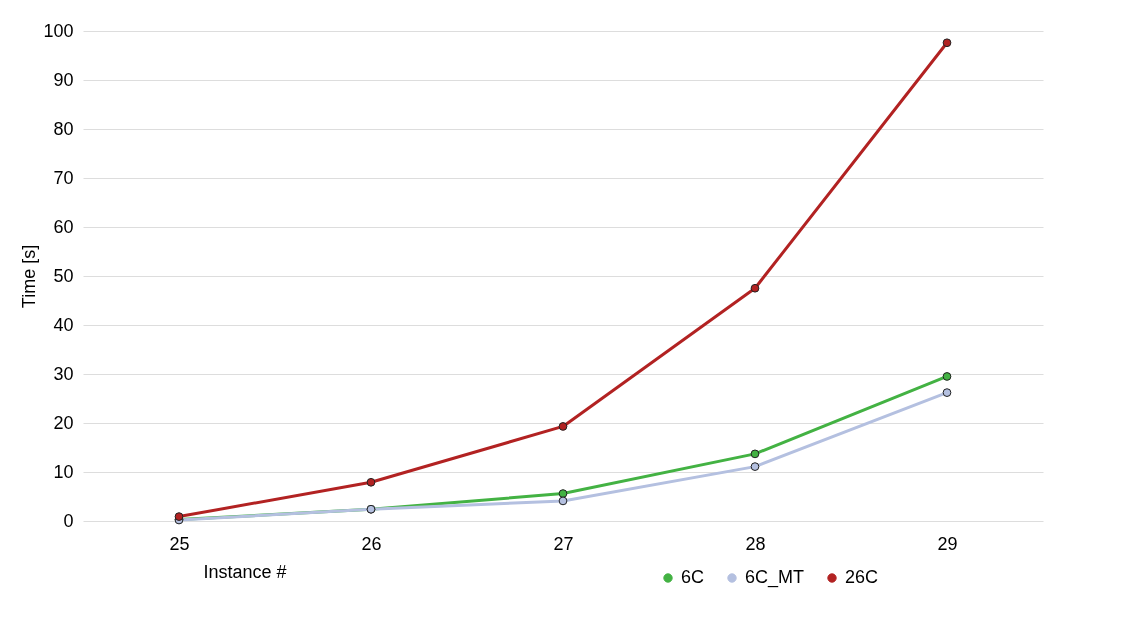  Describe the element at coordinates (63, 324) in the screenshot. I see `y-tick-label: 40` at that location.